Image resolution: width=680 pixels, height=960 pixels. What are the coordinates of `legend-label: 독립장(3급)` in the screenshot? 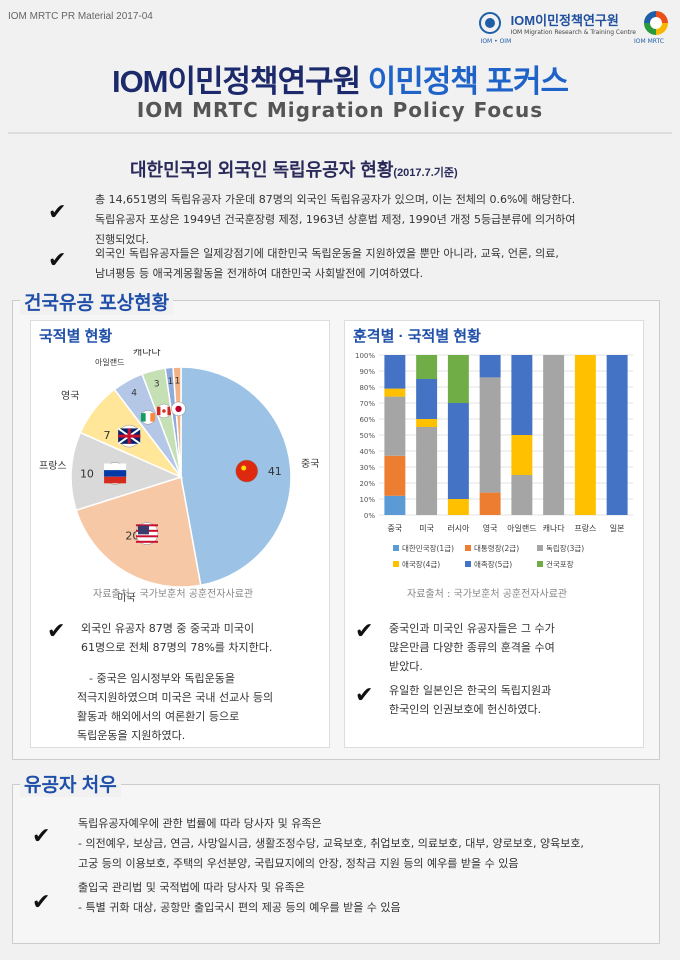 It's located at (565, 548).